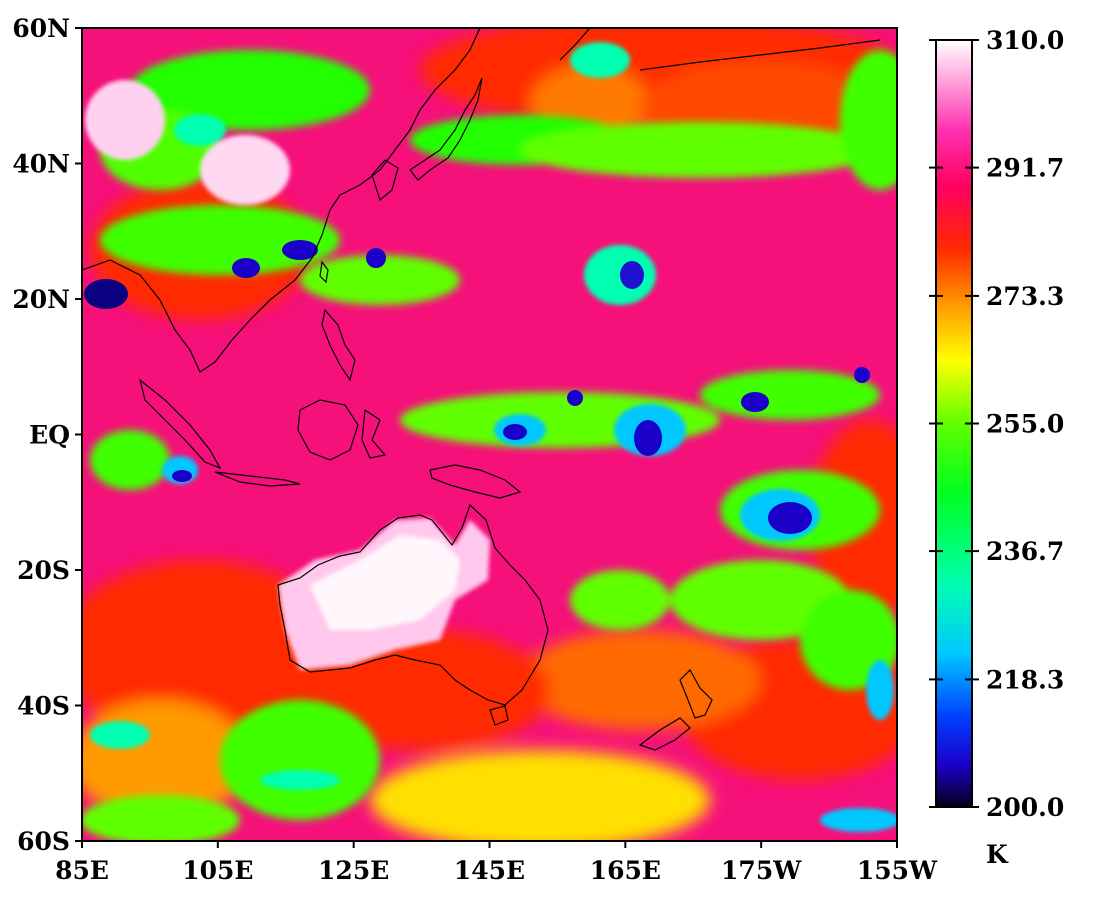 This screenshot has height=904, width=1100. Describe the element at coordinates (625, 870) in the screenshot. I see `x-tick-label: 165E` at that location.